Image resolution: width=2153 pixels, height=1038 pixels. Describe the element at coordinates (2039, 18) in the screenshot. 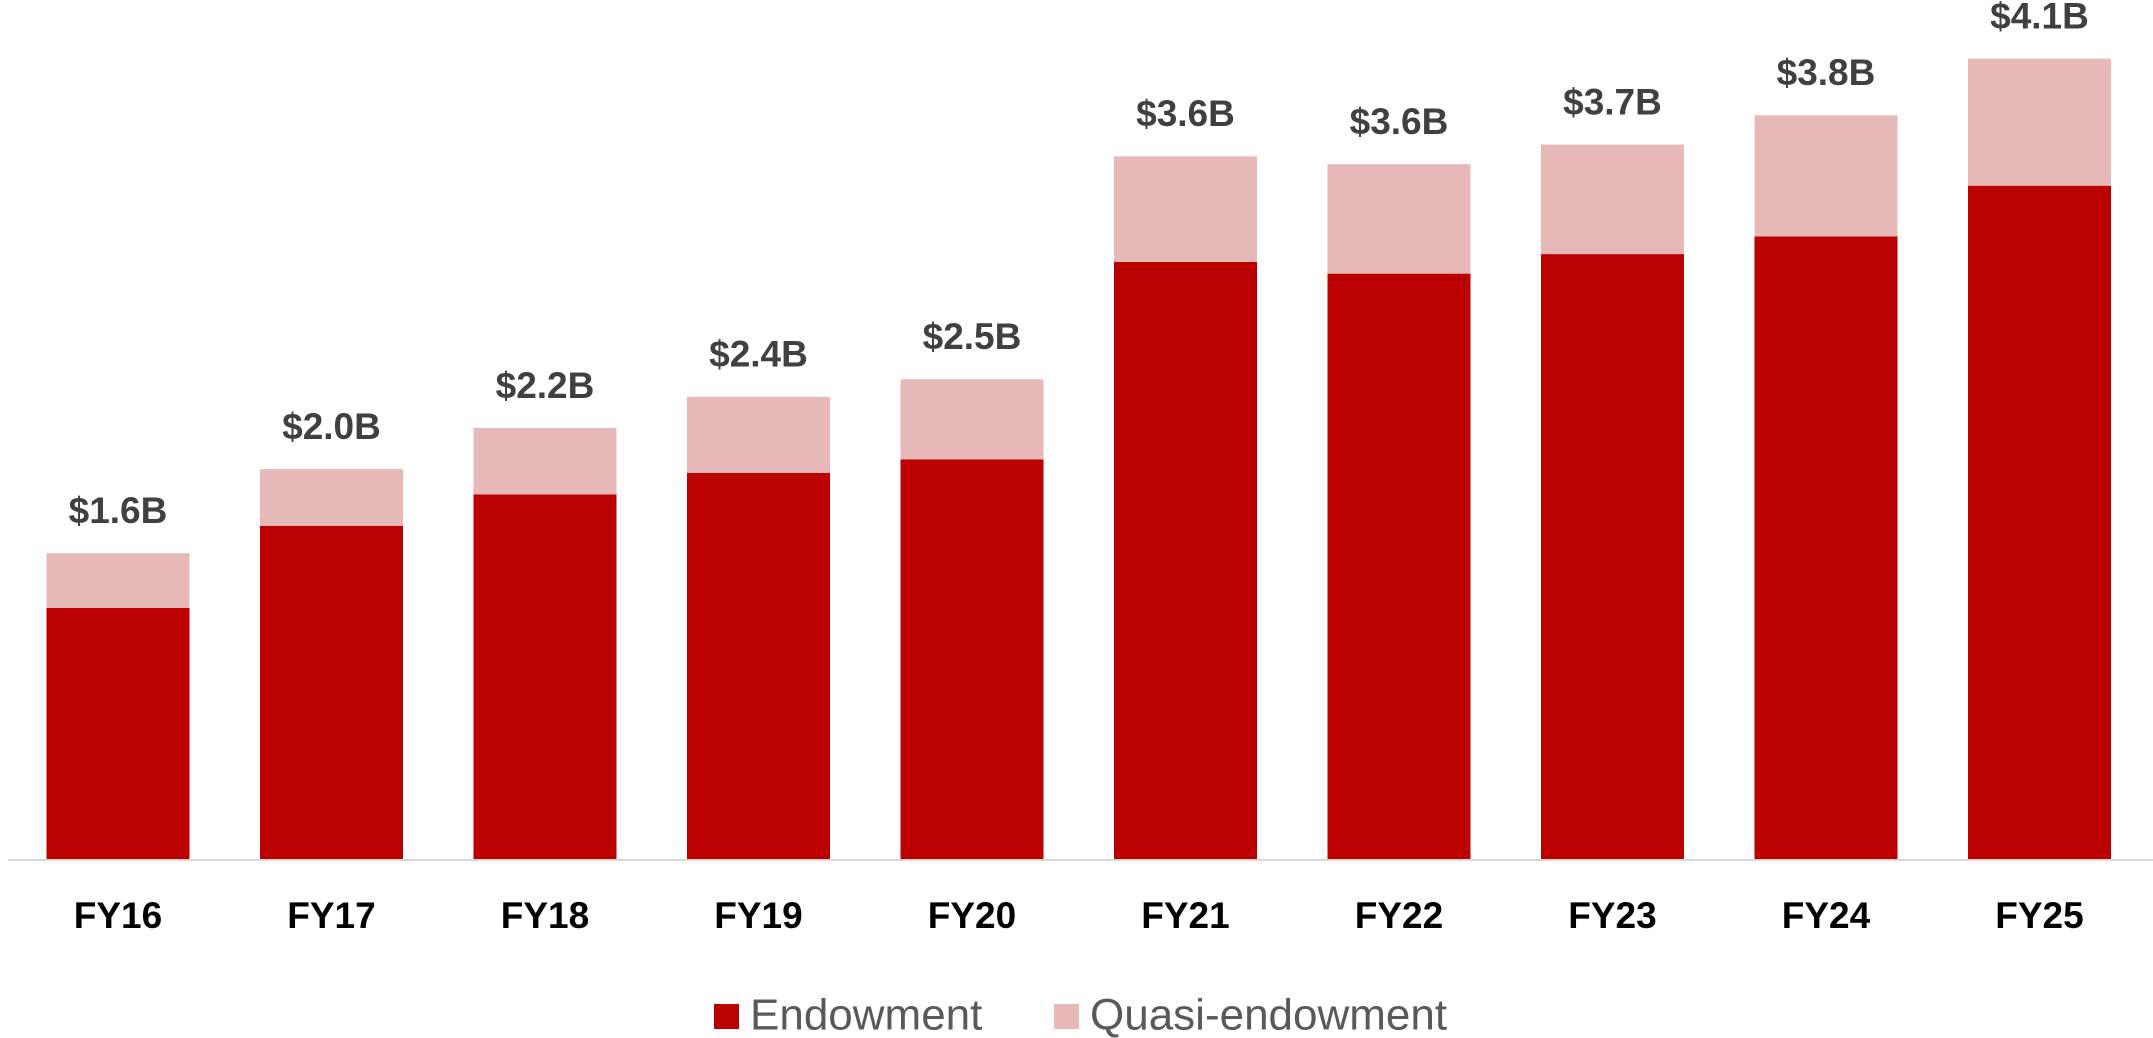

I see `total-label: $4.1B` at that location.